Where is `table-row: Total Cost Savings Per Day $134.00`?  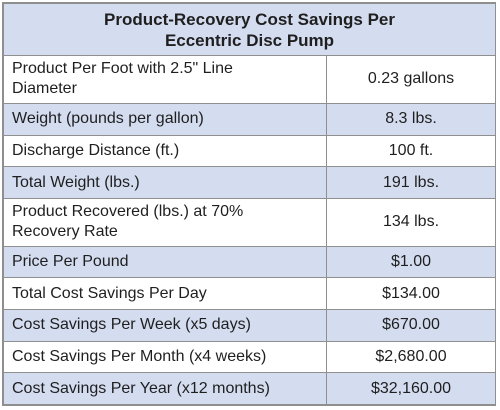 table-row: Total Cost Savings Per Day $134.00 is located at coordinates (250, 294).